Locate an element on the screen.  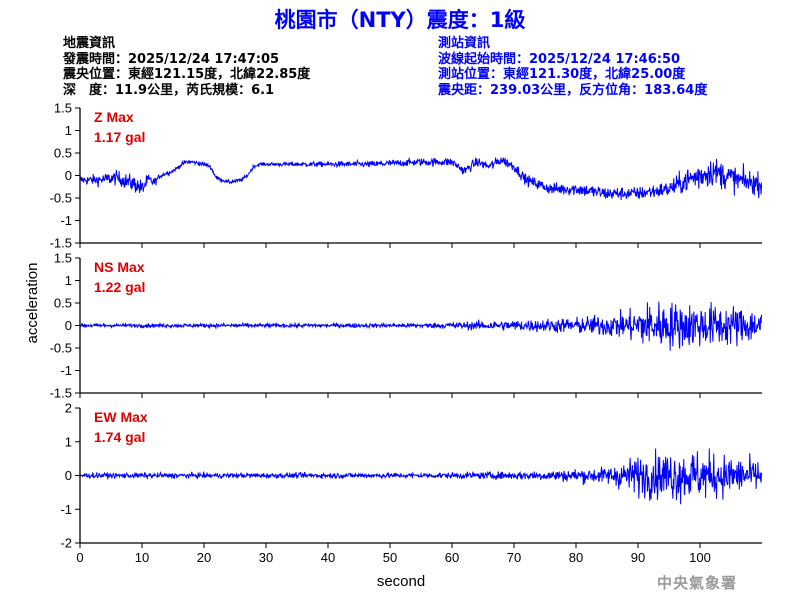
x-tick-label: 50 is located at coordinates (390, 557).